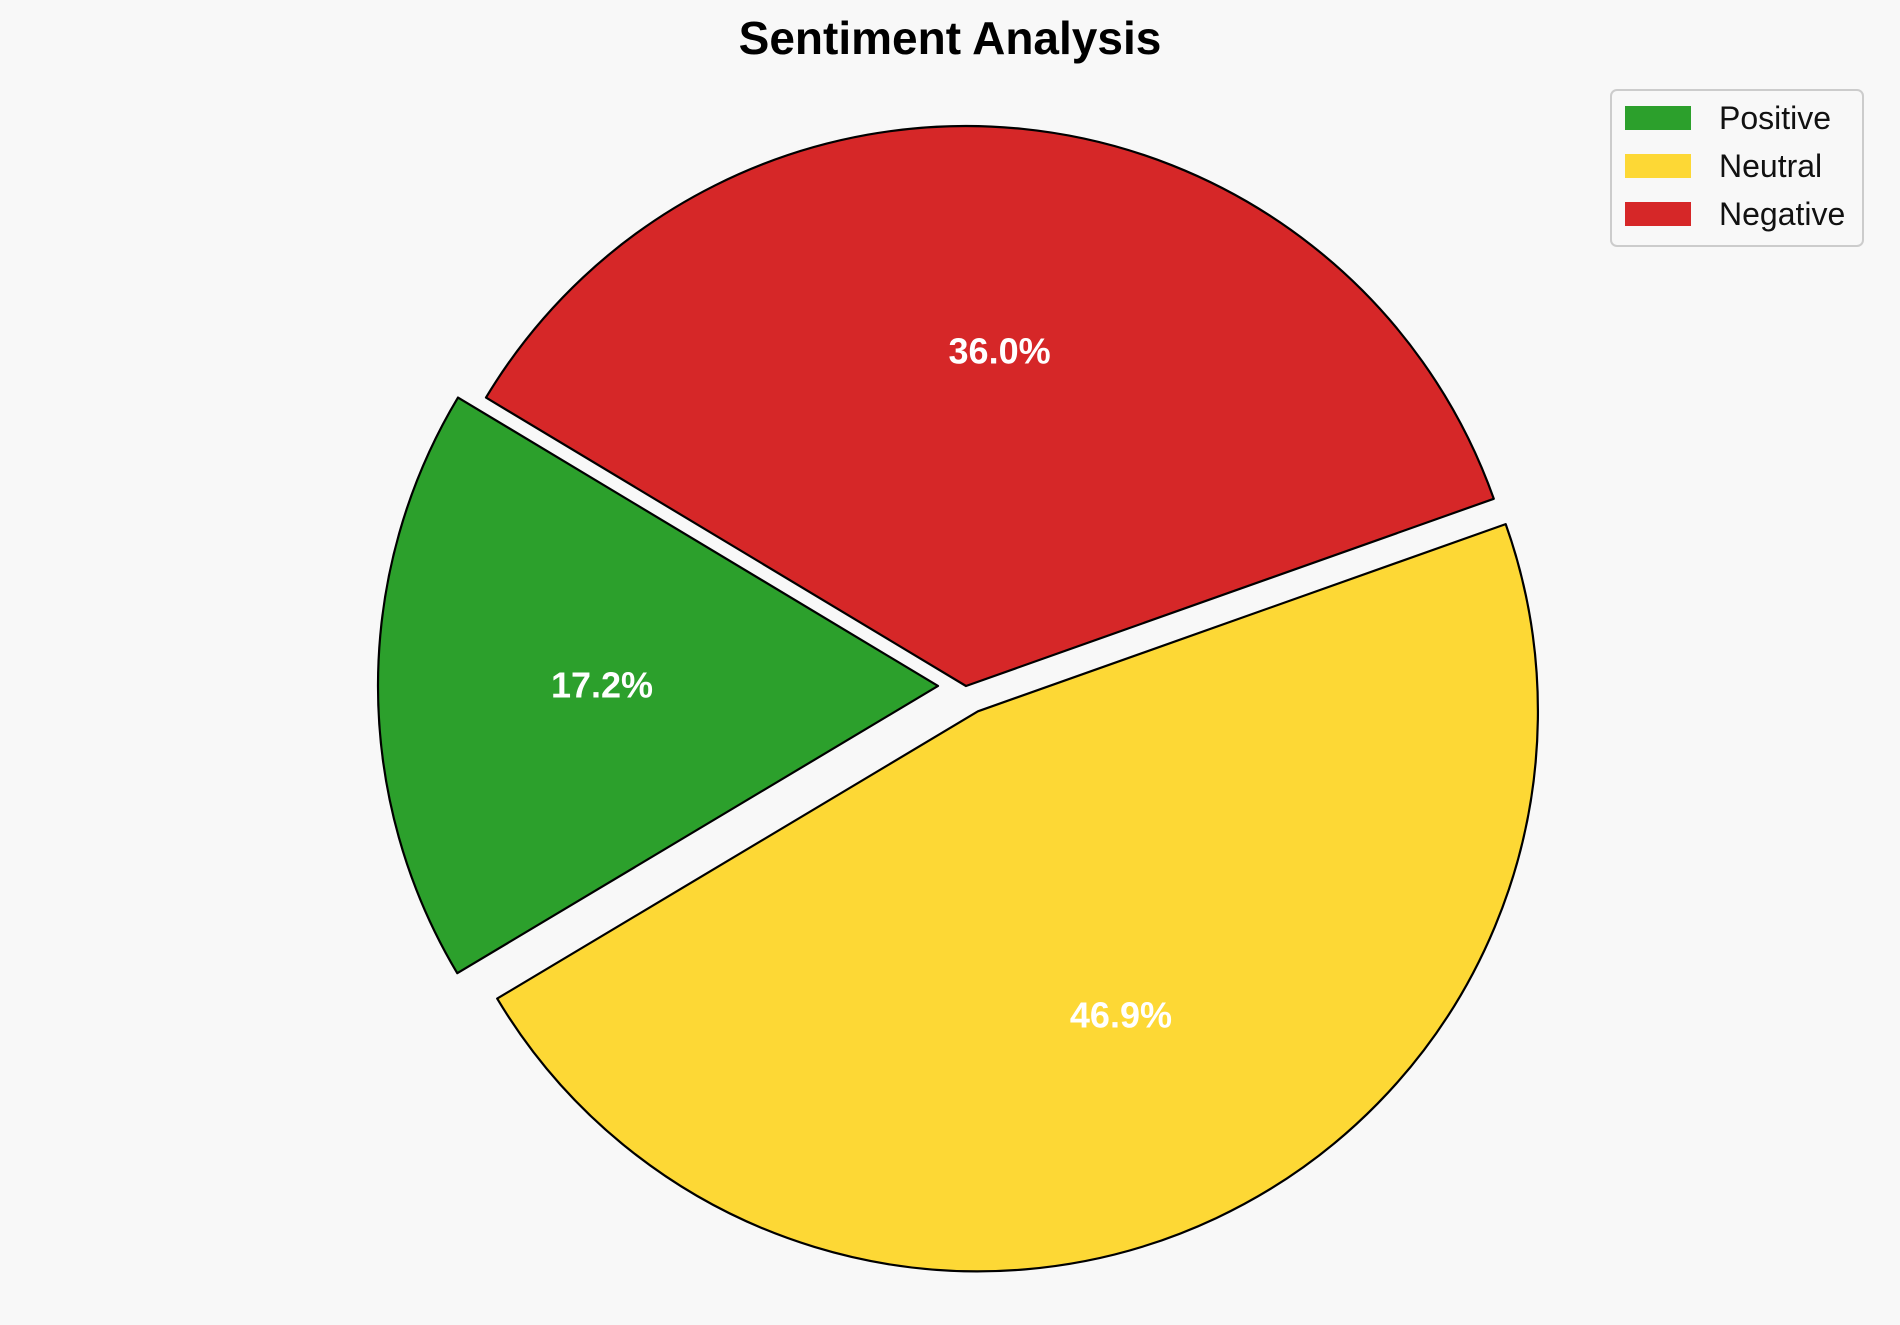 This screenshot has height=1325, width=1900. What do you see at coordinates (1000, 351) in the screenshot?
I see `slice-label-negative: 36.0%` at bounding box center [1000, 351].